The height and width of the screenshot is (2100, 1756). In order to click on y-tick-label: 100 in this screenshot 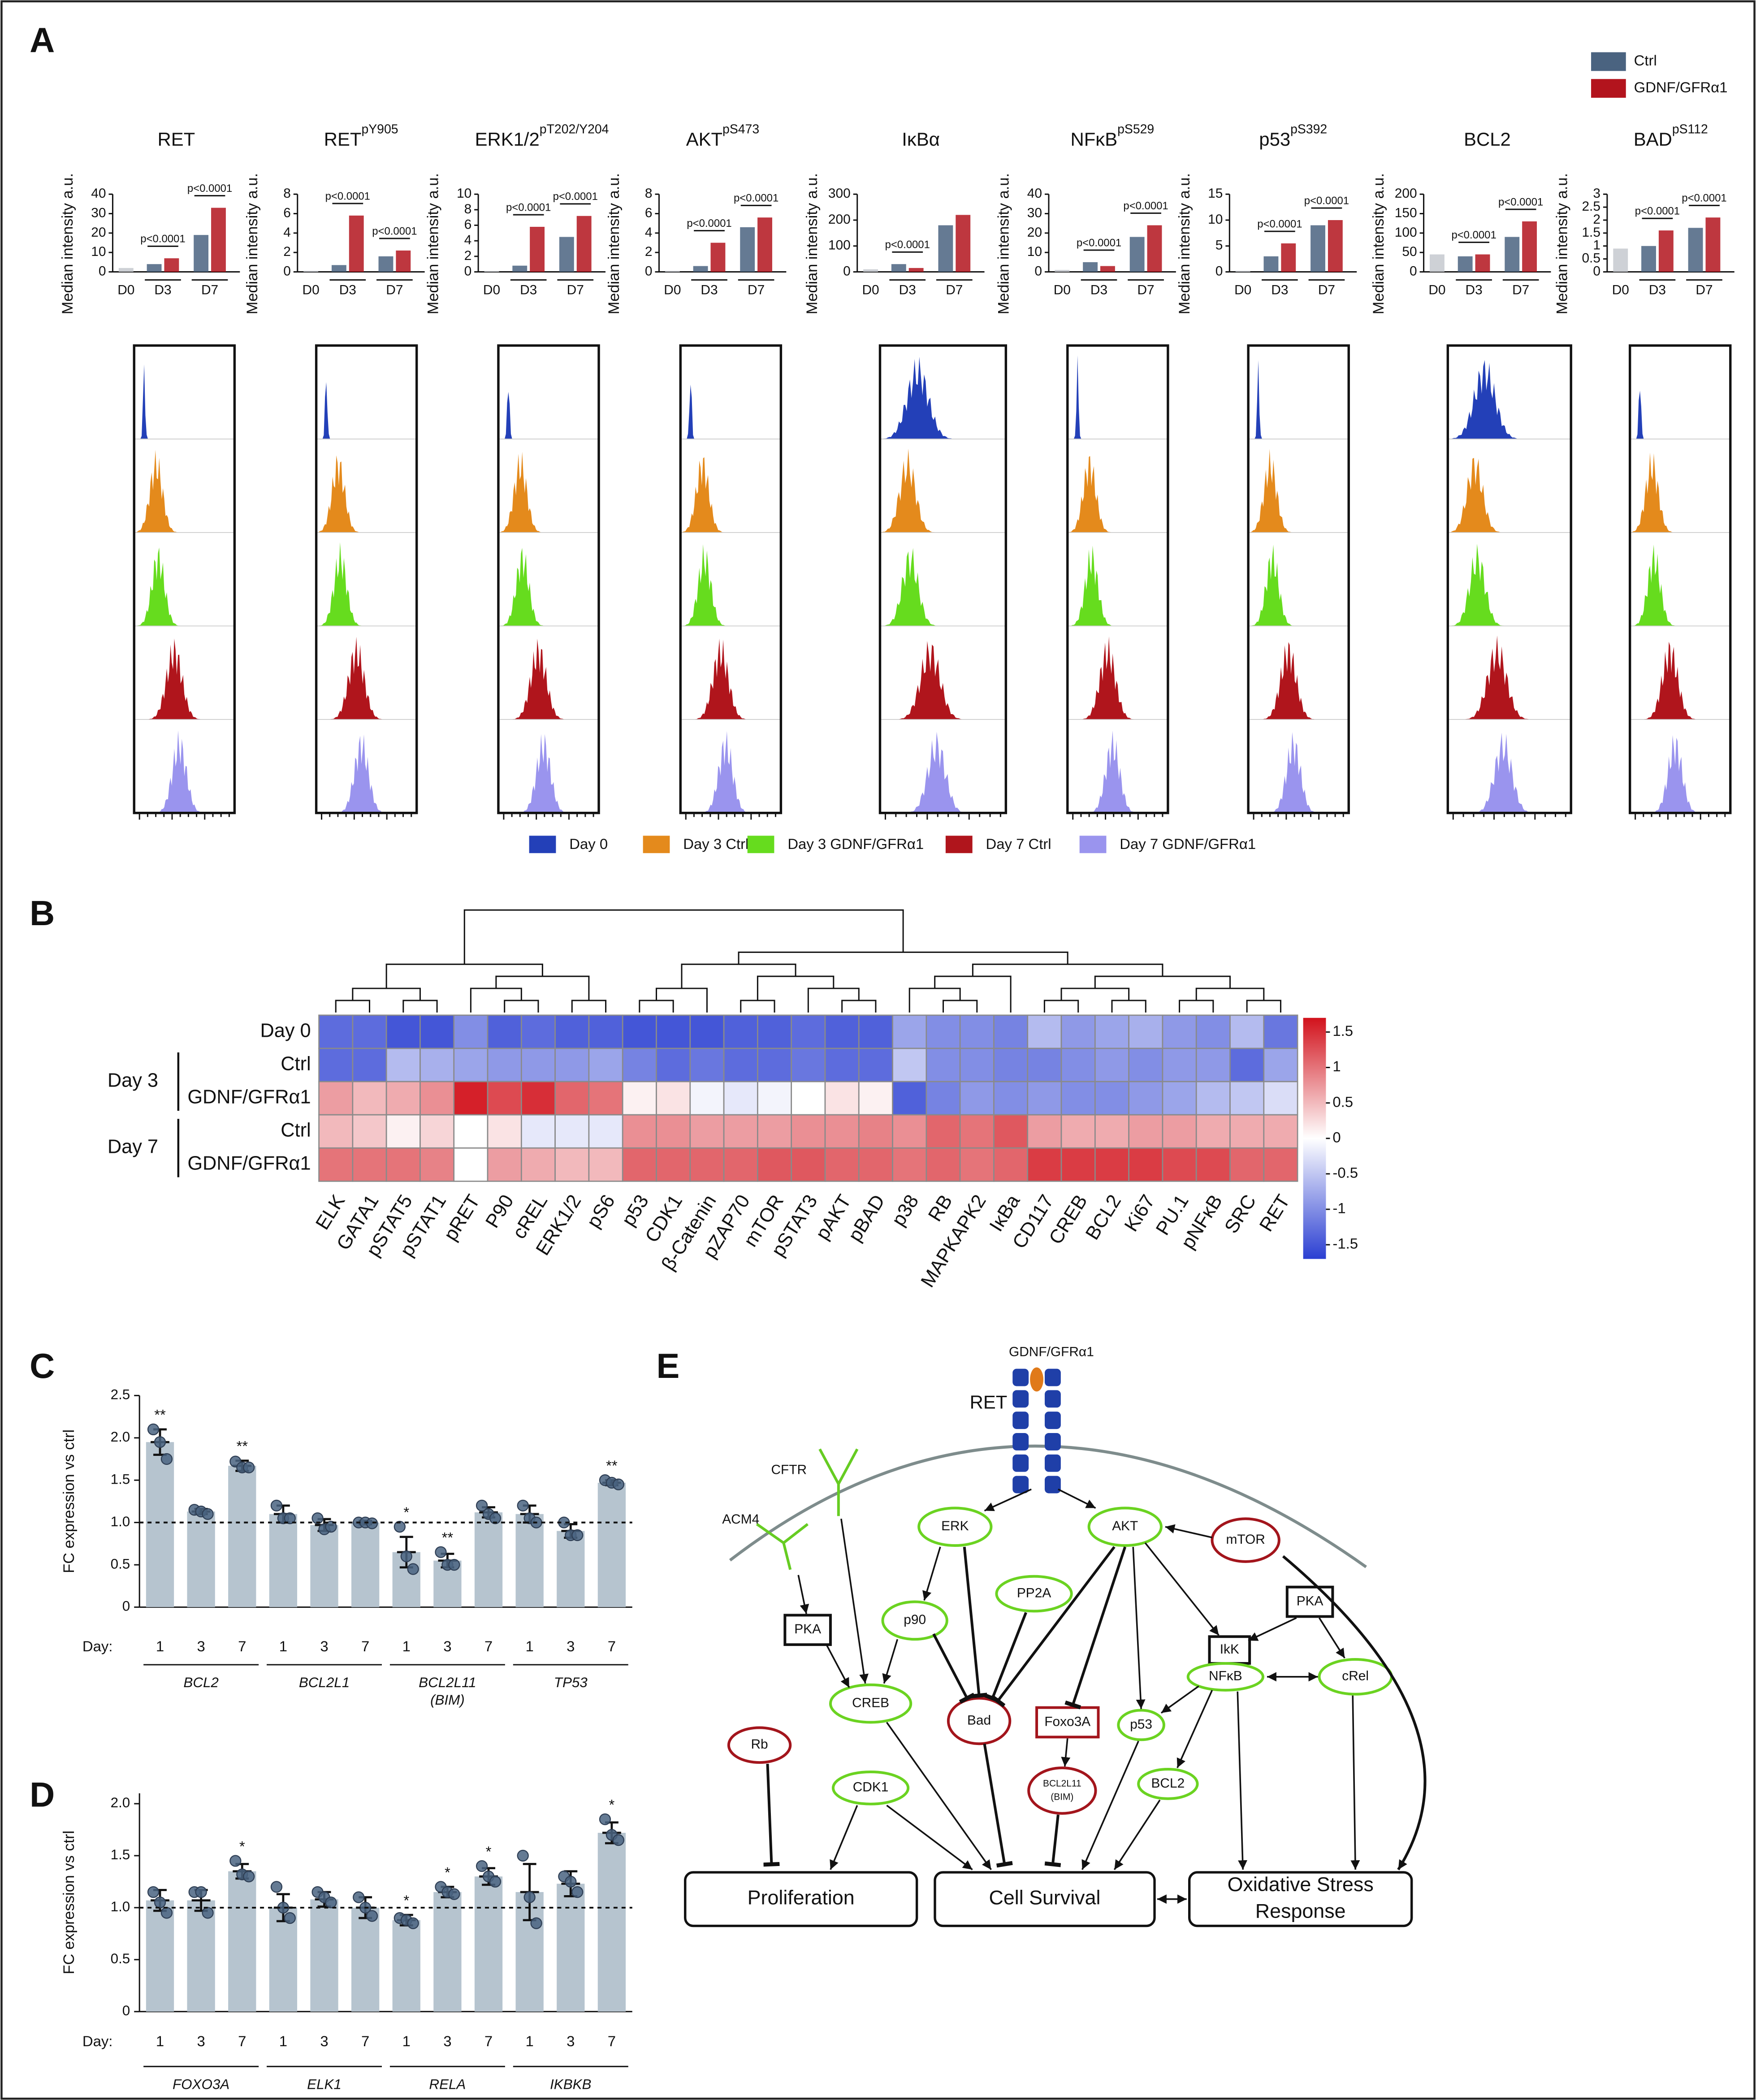, I will do `click(1406, 232)`.